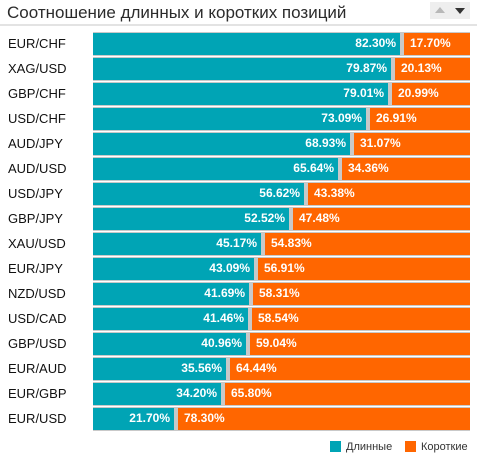 This screenshot has height=461, width=477. What do you see at coordinates (375, 43) in the screenshot?
I see `bar-long-value: 82.30%` at bounding box center [375, 43].